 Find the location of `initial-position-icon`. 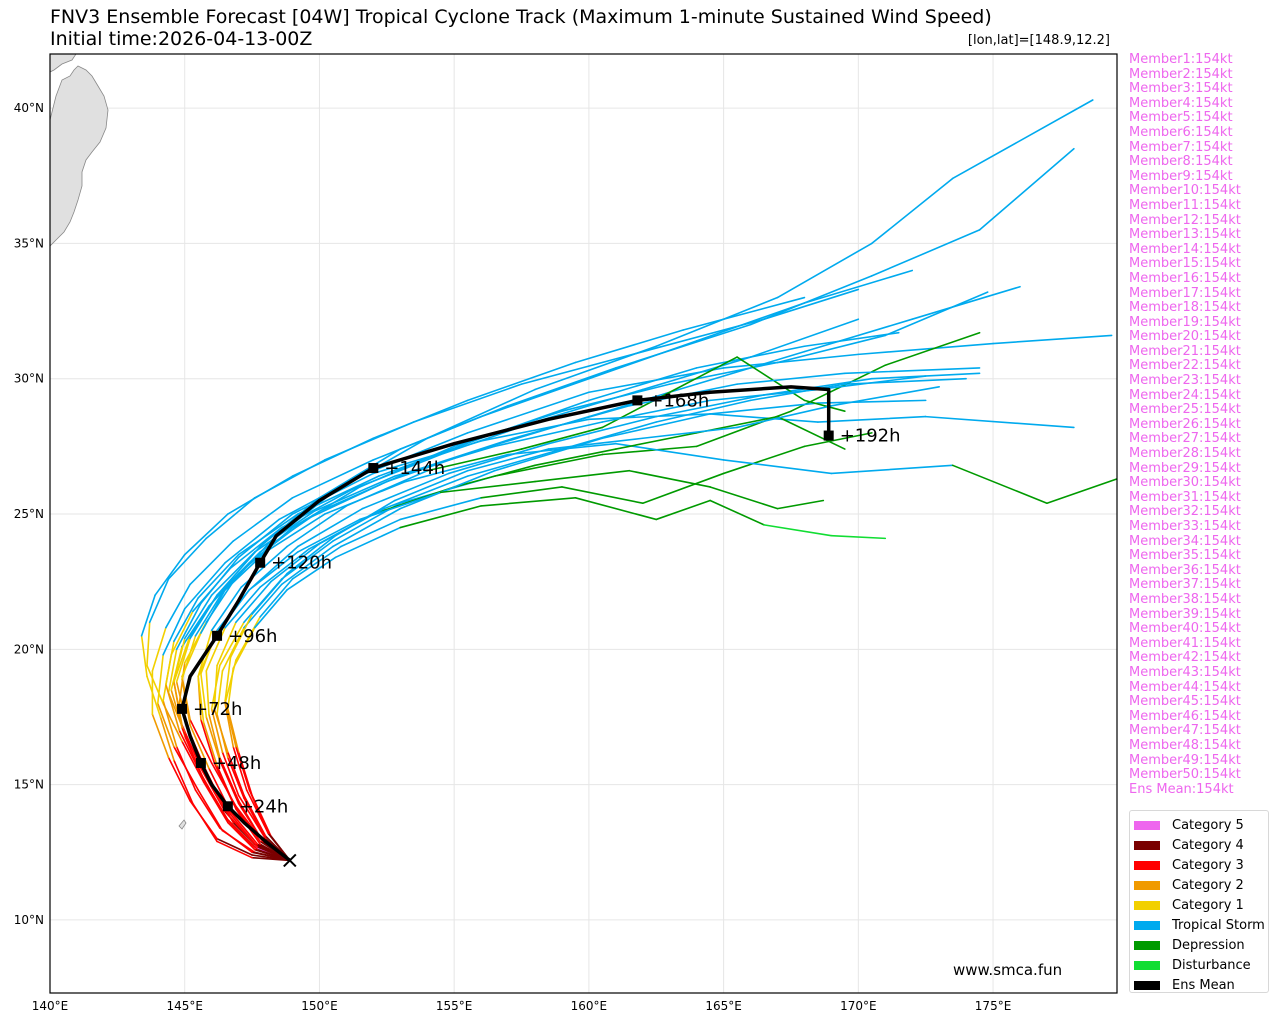

initial-position-icon is located at coordinates (290, 860).